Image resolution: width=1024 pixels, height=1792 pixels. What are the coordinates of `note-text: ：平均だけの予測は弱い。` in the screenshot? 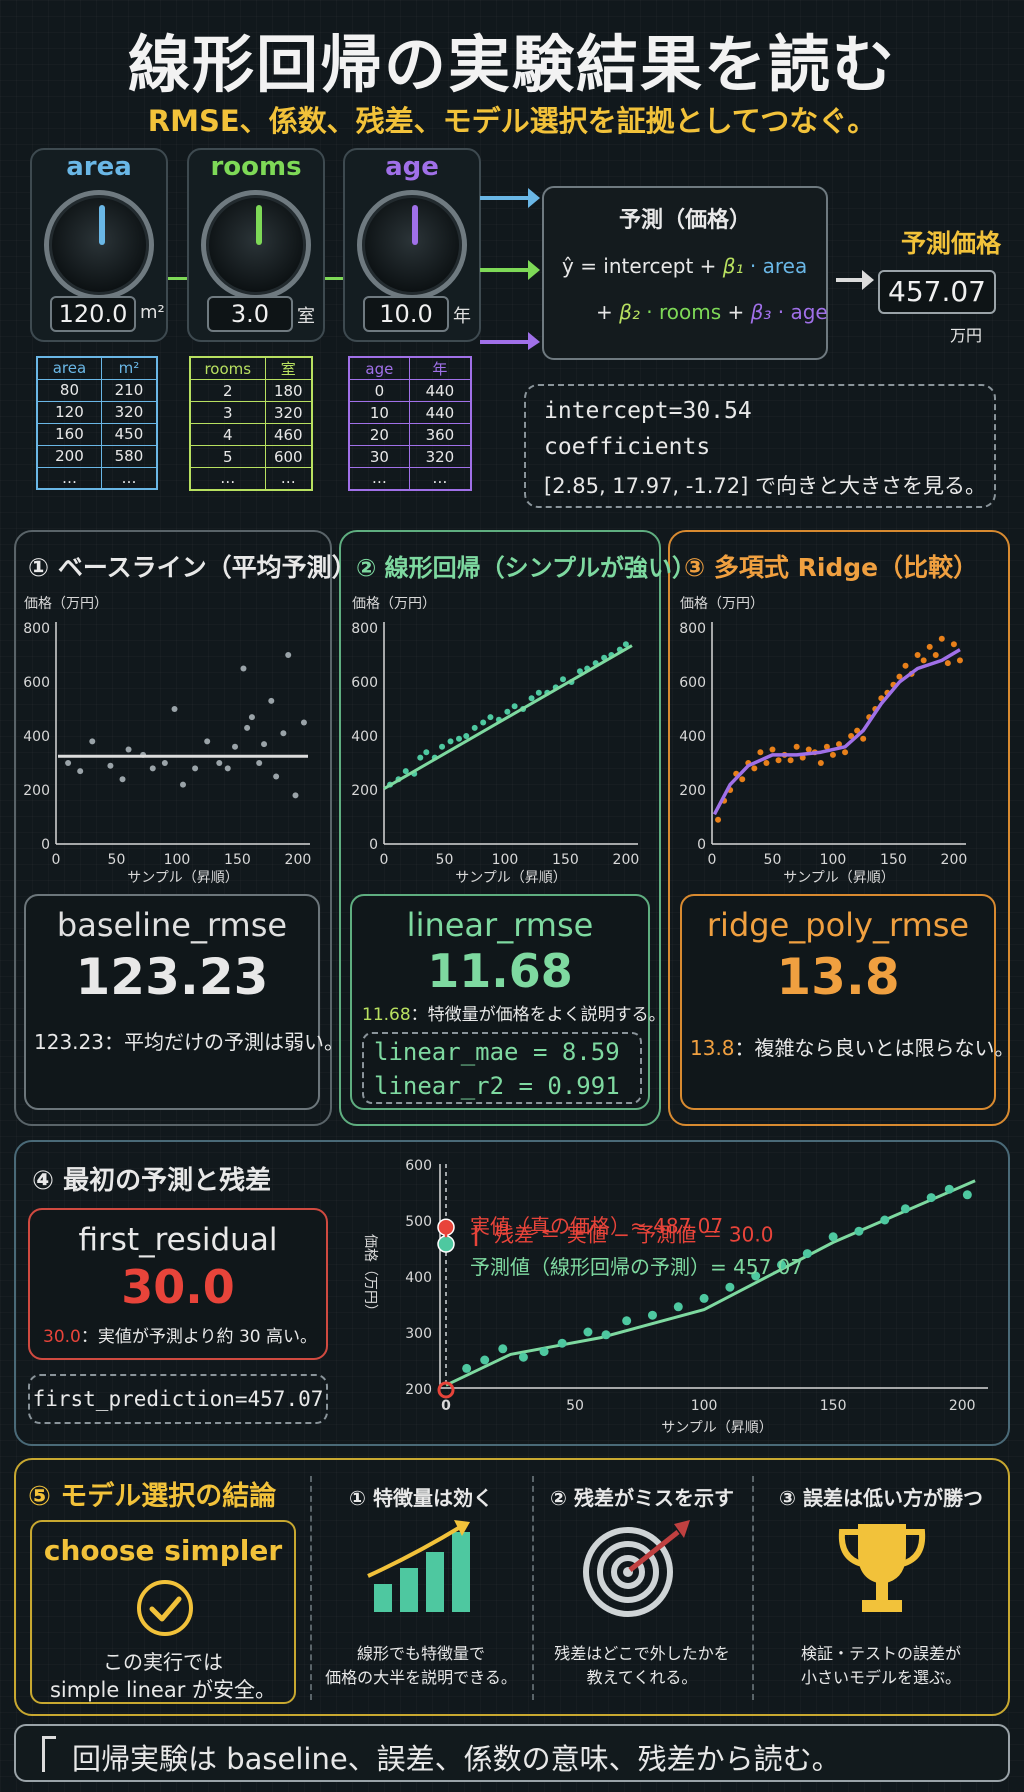 It's located at (223, 1042).